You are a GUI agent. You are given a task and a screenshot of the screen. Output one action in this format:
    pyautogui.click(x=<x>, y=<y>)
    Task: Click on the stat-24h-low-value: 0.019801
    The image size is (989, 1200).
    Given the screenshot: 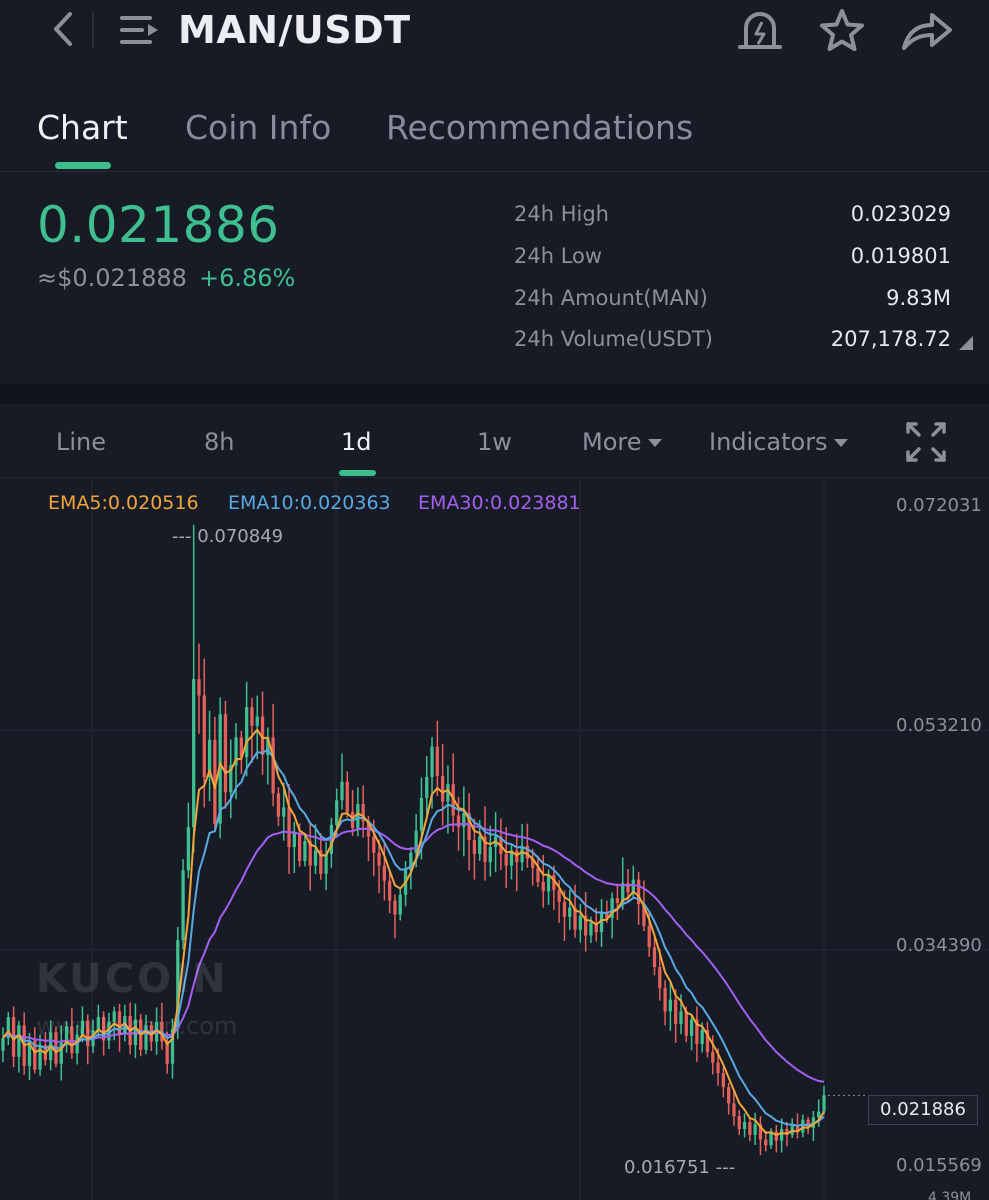 What is the action you would take?
    pyautogui.click(x=900, y=256)
    